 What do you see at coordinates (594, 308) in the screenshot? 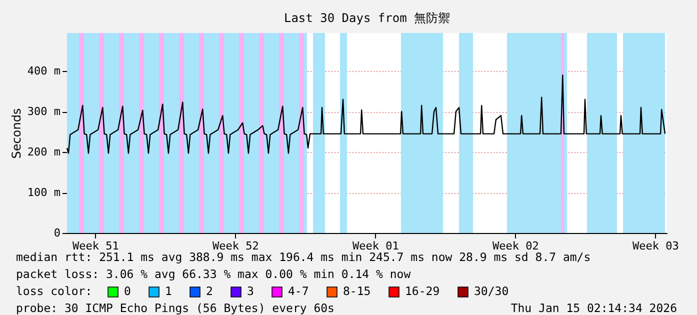
I see `text: Thu Jan 15 02:14:34 2026` at bounding box center [594, 308].